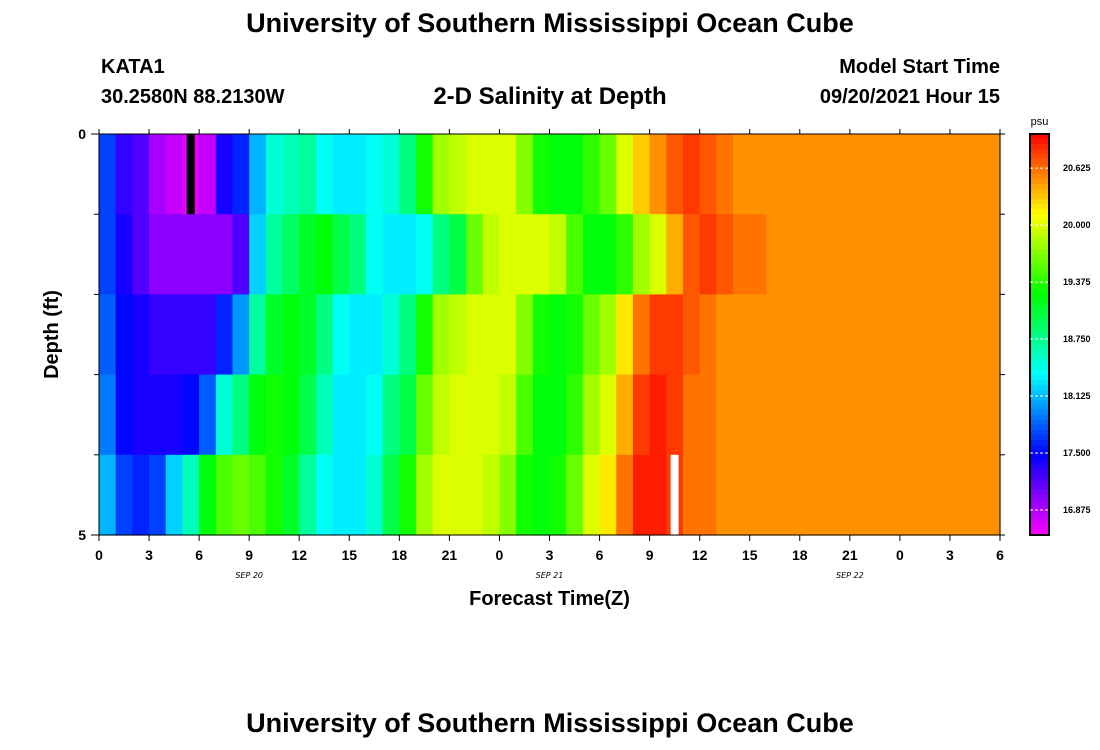 This screenshot has height=750, width=1100. Describe the element at coordinates (1077, 168) in the screenshot. I see `colorbar-tick-label: 20.625` at that location.